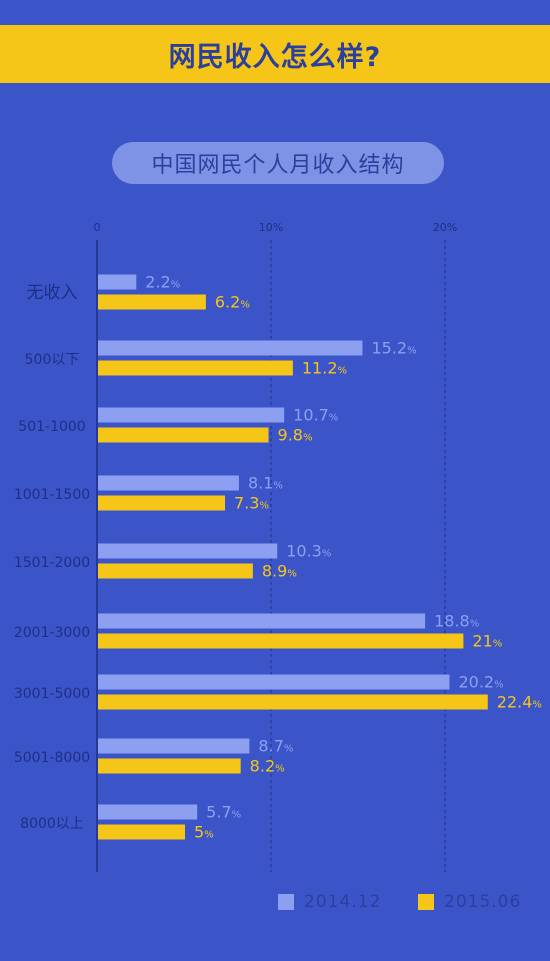 The image size is (550, 961). Describe the element at coordinates (487, 641) in the screenshot. I see `data-label-2015-5: 21%` at that location.